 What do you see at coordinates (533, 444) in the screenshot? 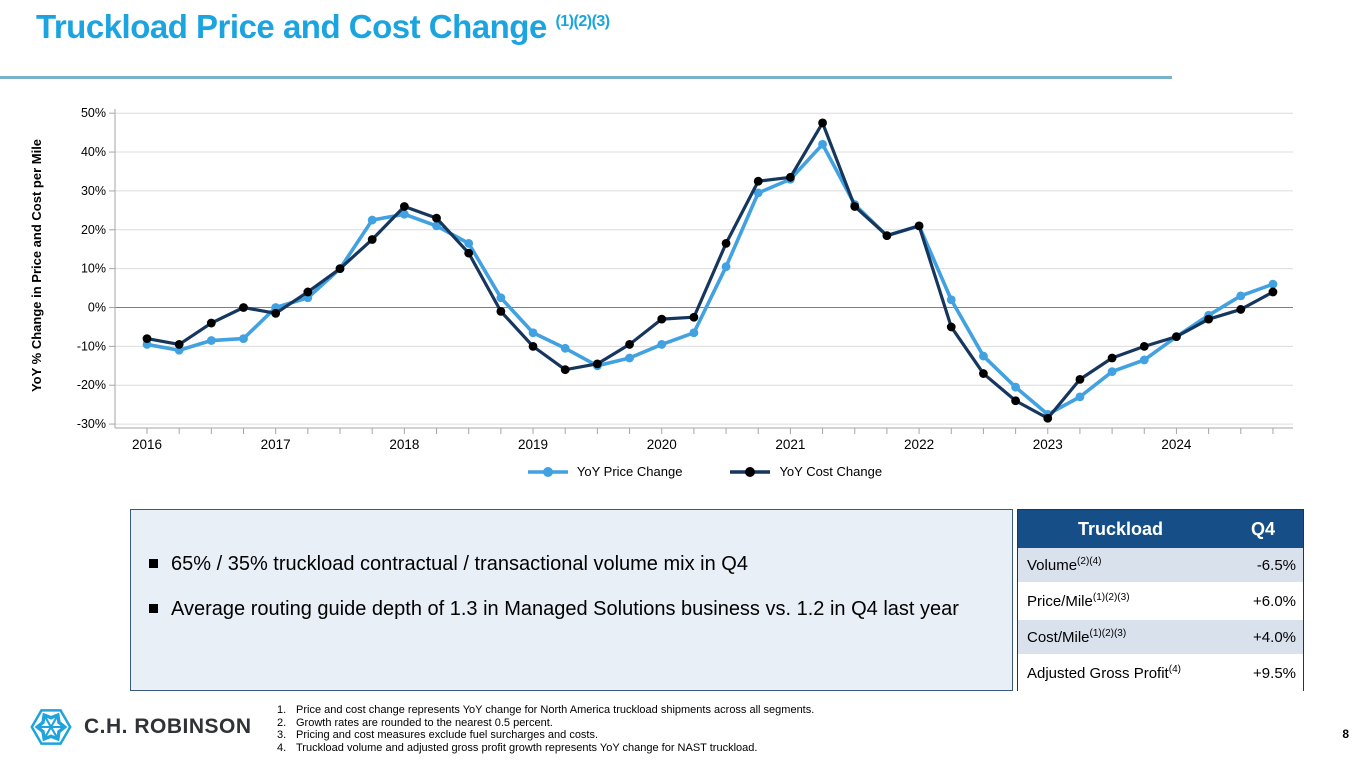
I see `x-tick-label: 2019` at bounding box center [533, 444].